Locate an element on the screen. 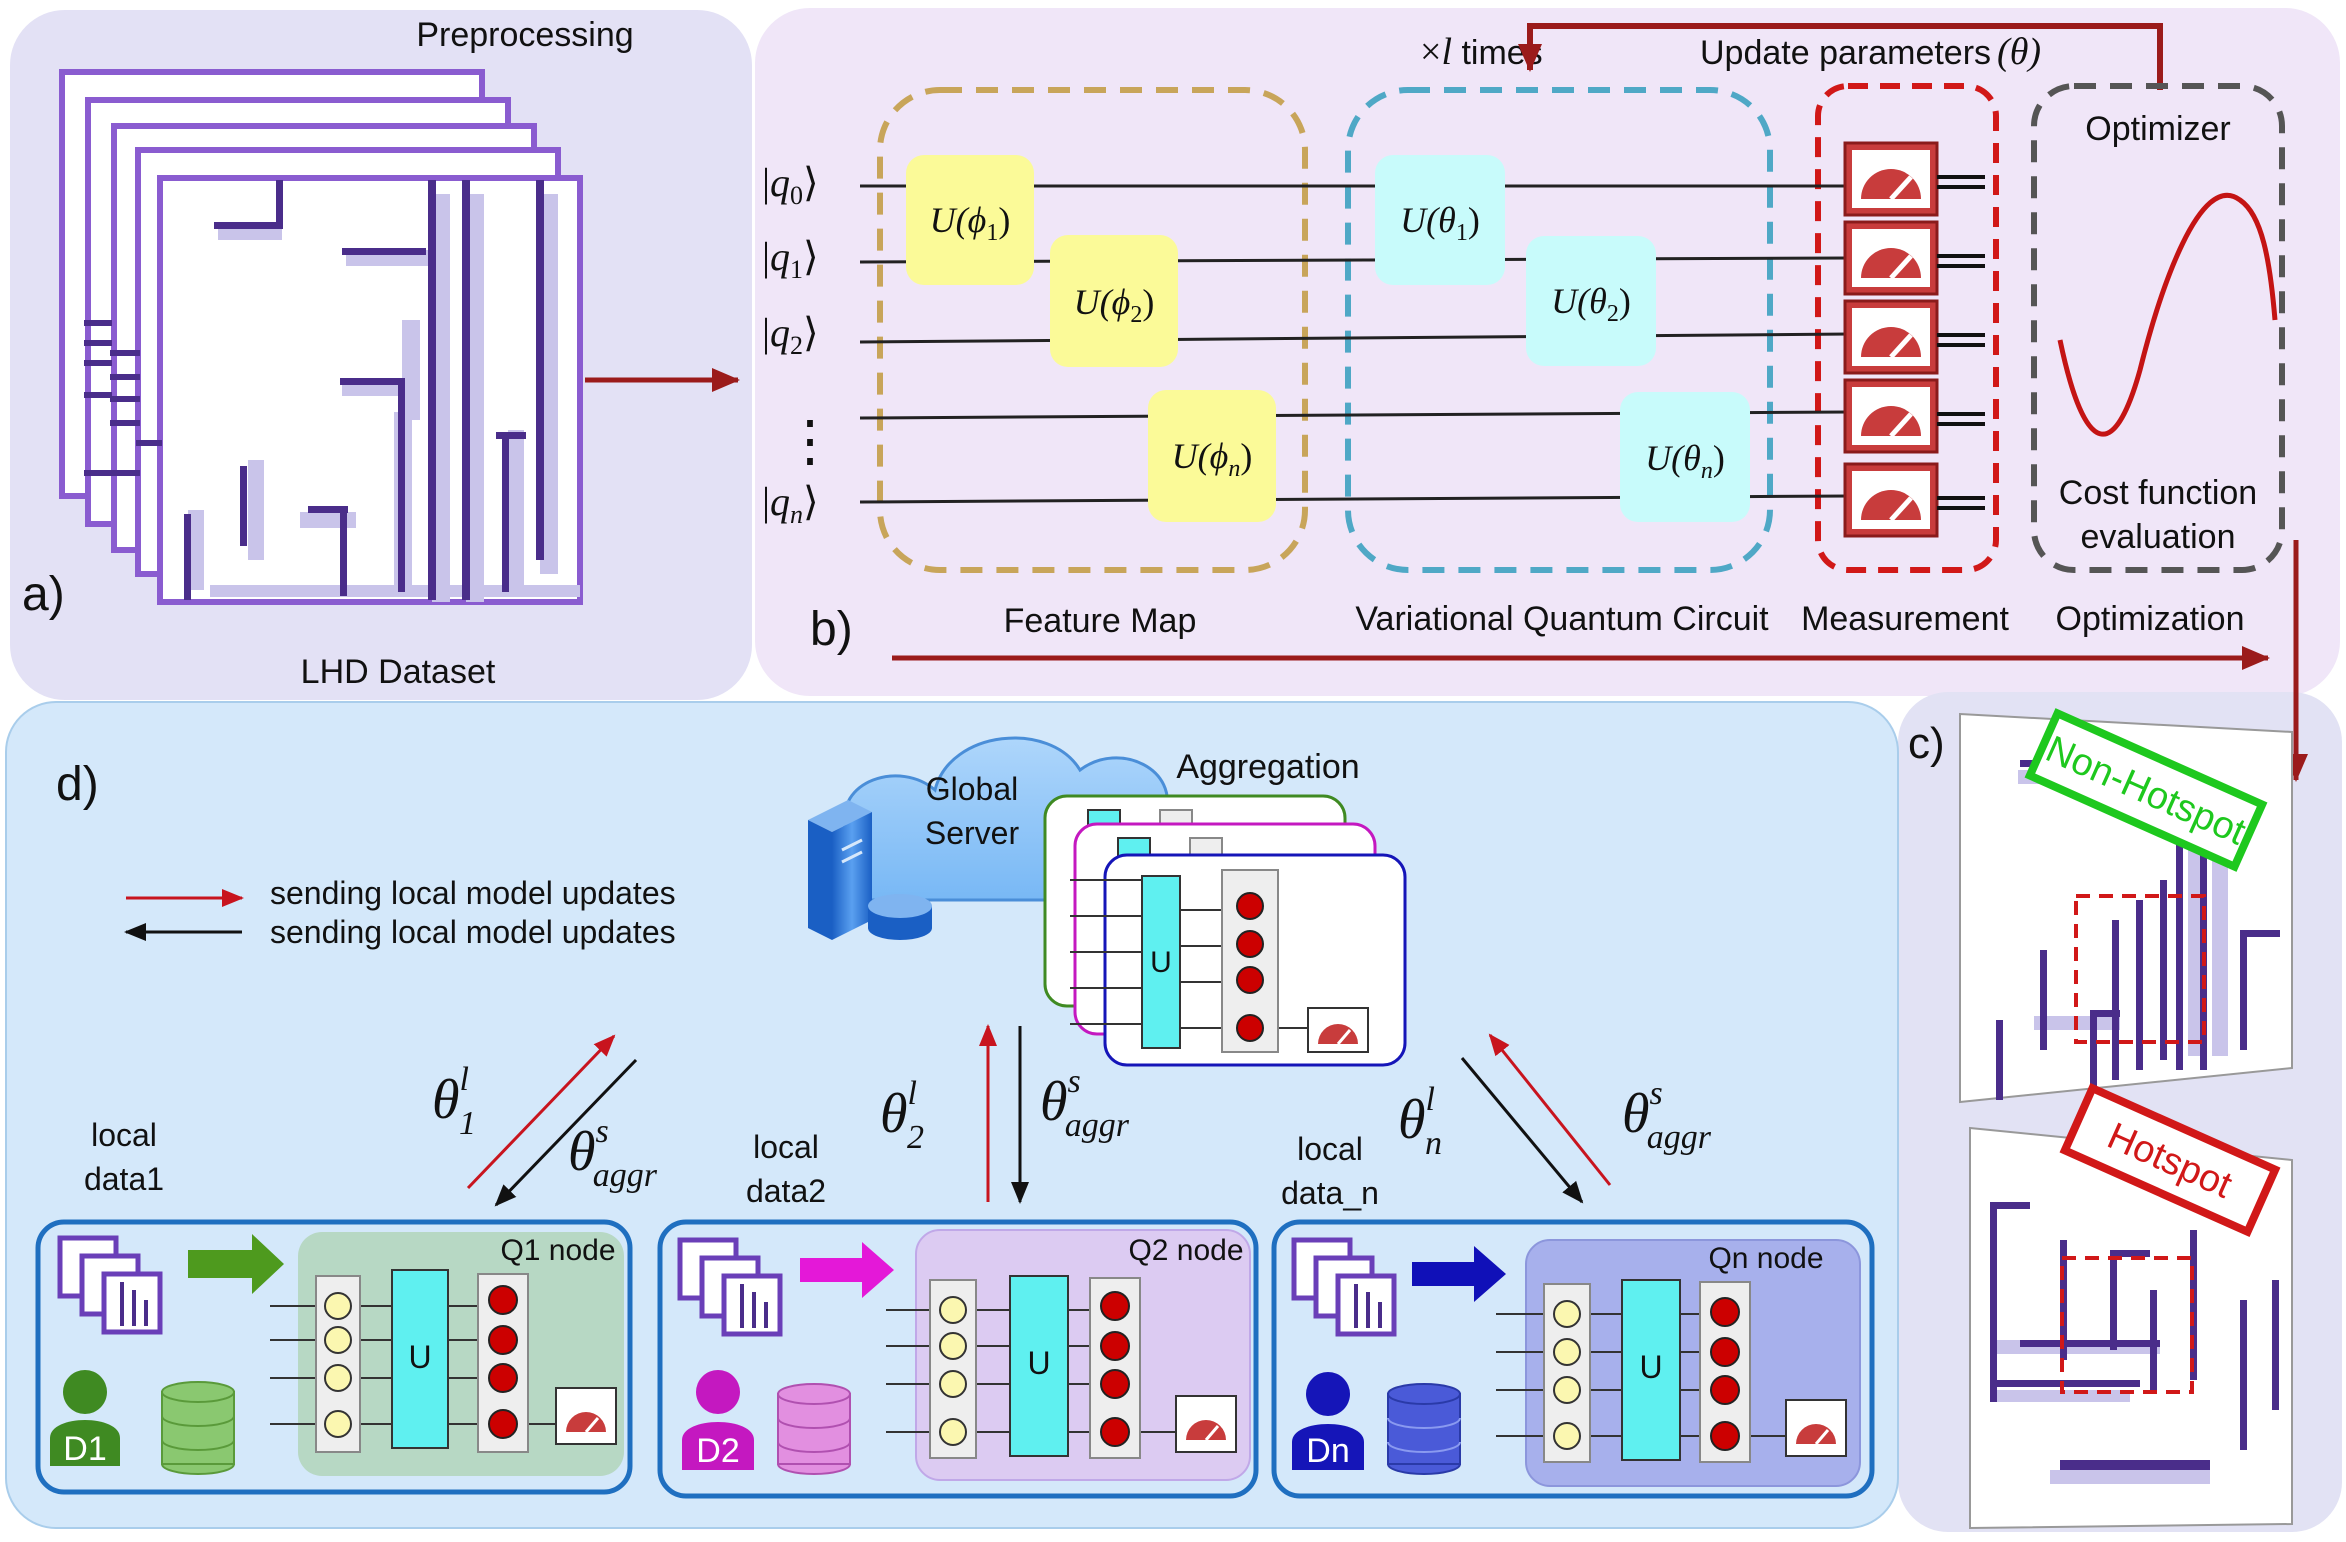 This screenshot has width=2346, height=1542. non-hotspot-clip: Non-Hotspot is located at coordinates (2126, 906).